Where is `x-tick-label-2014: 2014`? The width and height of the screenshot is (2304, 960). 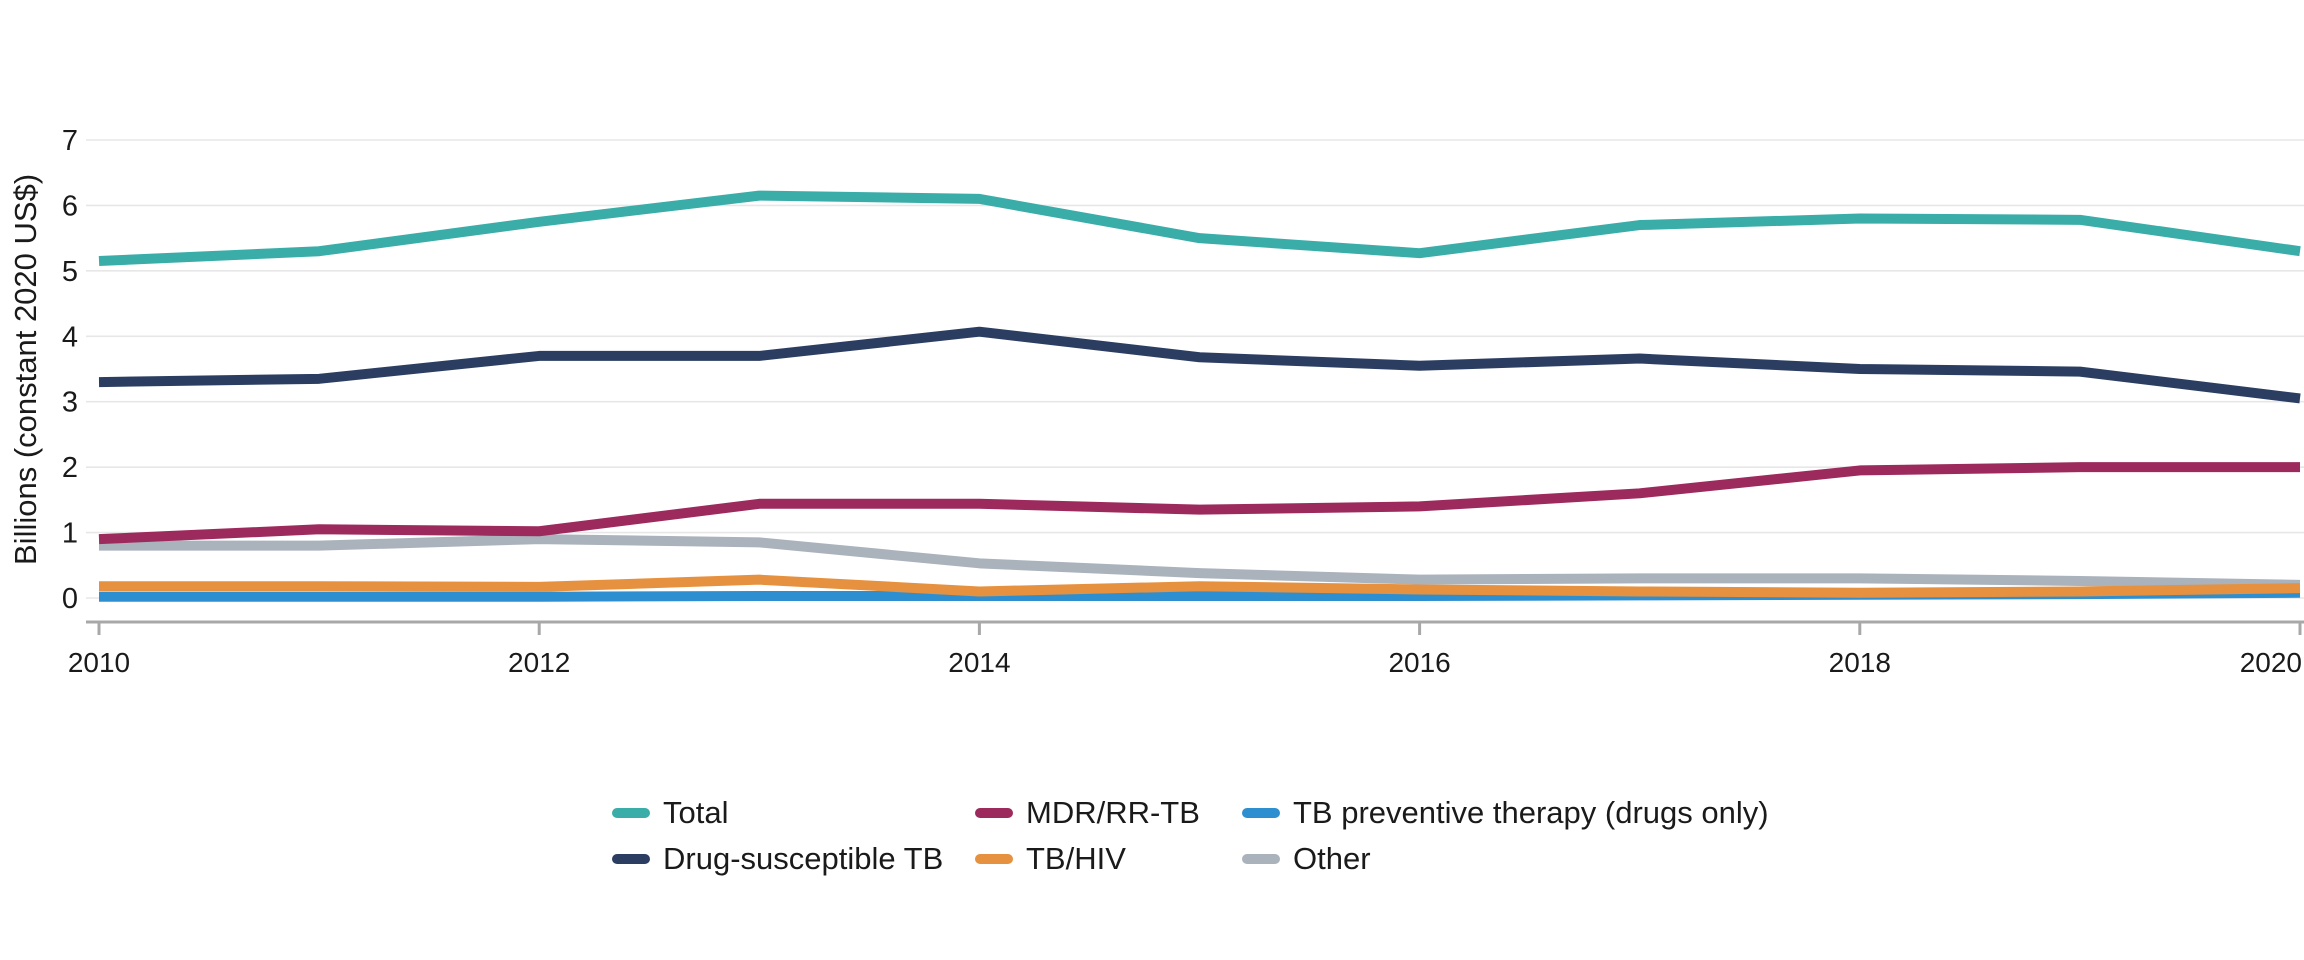
x-tick-label-2014: 2014 is located at coordinates (979, 662).